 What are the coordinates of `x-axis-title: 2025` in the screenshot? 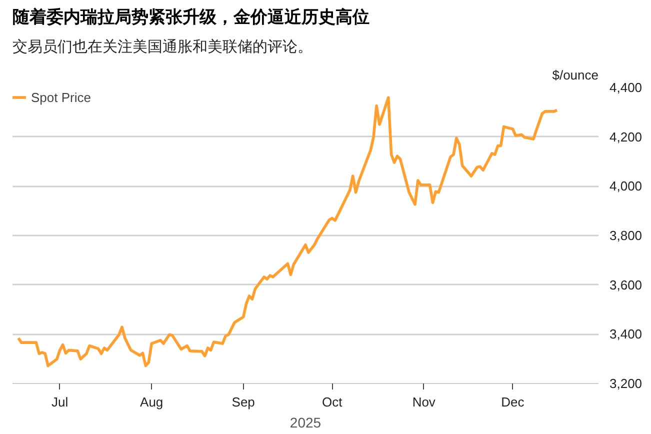 It's located at (306, 422).